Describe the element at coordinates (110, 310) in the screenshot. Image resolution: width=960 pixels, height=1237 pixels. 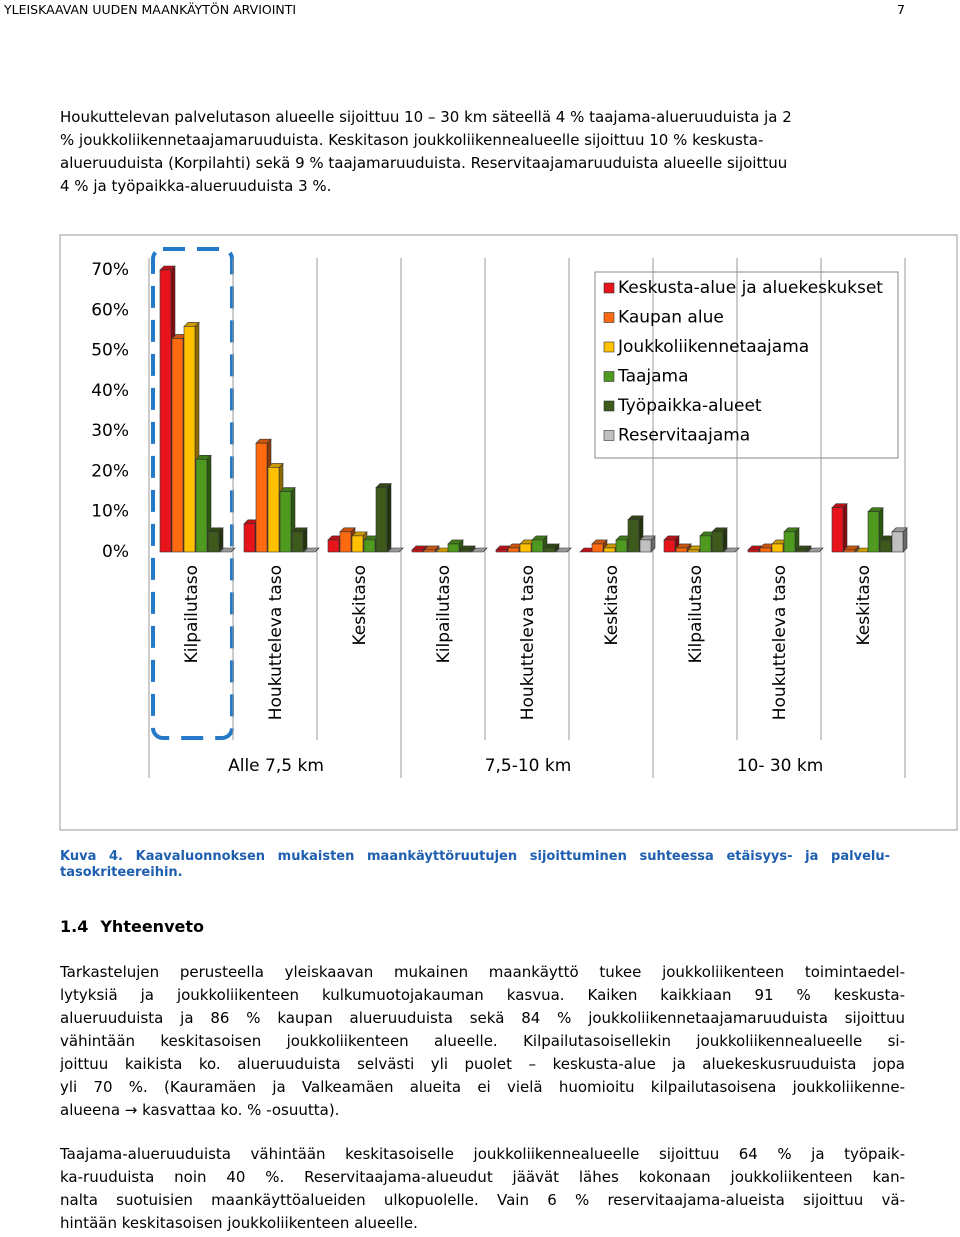
I see `y-tick-label: 60%` at that location.